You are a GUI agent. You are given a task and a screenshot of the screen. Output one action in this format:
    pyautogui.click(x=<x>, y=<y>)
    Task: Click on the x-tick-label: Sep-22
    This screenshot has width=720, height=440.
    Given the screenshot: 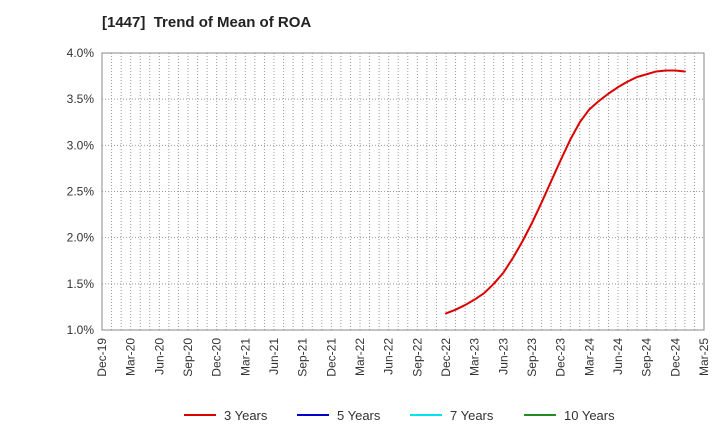 What is the action you would take?
    pyautogui.click(x=417, y=357)
    